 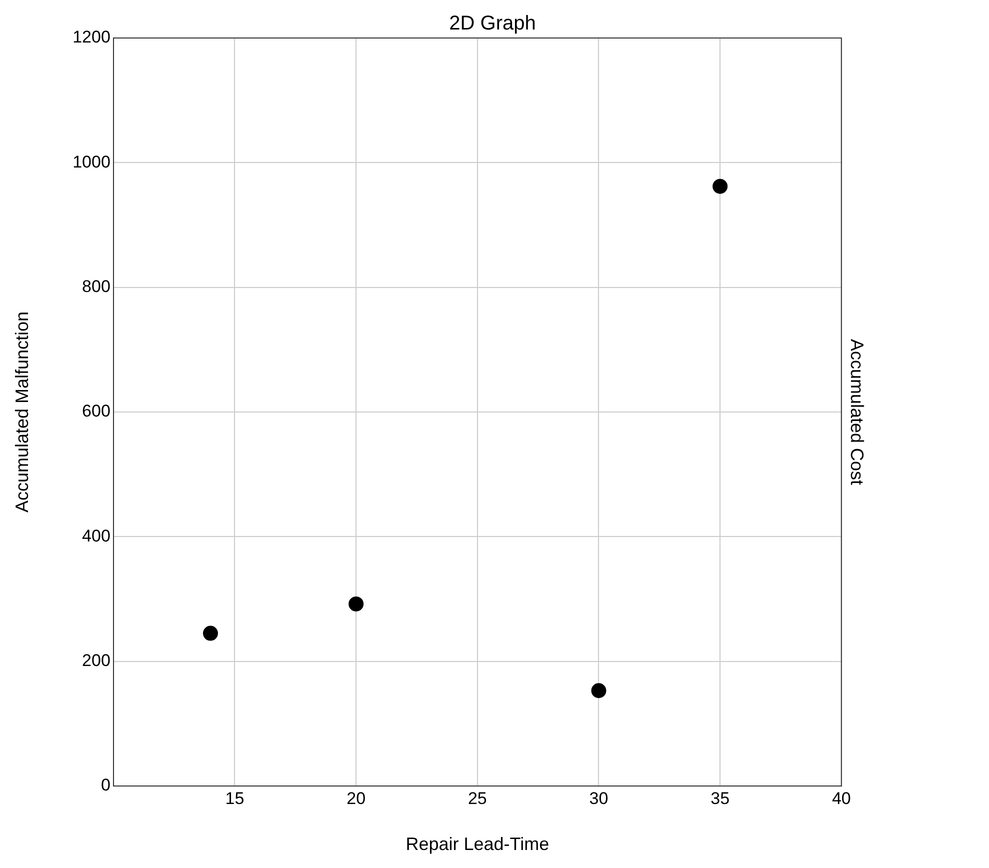 What do you see at coordinates (234, 798) in the screenshot?
I see `x-tick-label: 15` at bounding box center [234, 798].